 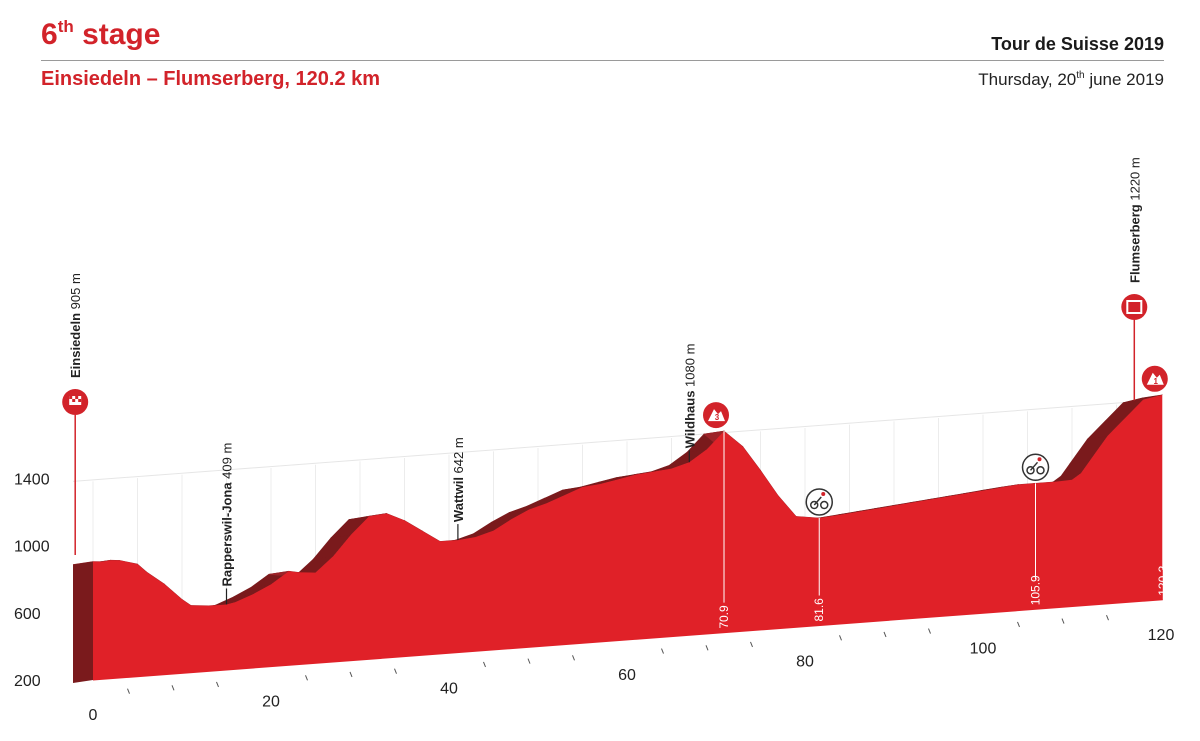 What do you see at coordinates (65, 26) in the screenshot?
I see `stage-suffix: th` at bounding box center [65, 26].